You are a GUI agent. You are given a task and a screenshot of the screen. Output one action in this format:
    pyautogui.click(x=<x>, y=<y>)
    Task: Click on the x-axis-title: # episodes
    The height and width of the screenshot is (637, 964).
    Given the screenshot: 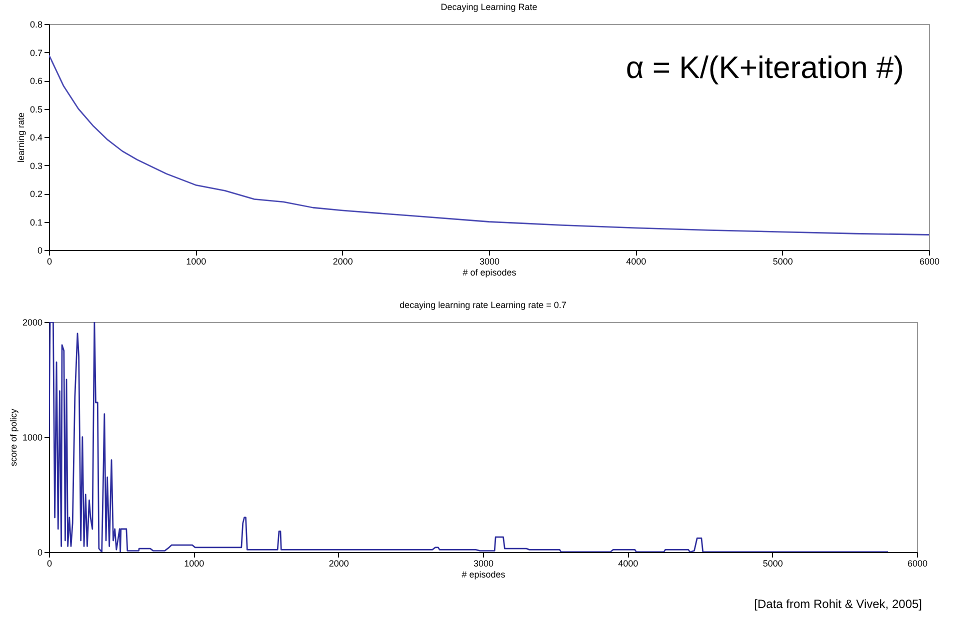 What is the action you would take?
    pyautogui.click(x=484, y=575)
    